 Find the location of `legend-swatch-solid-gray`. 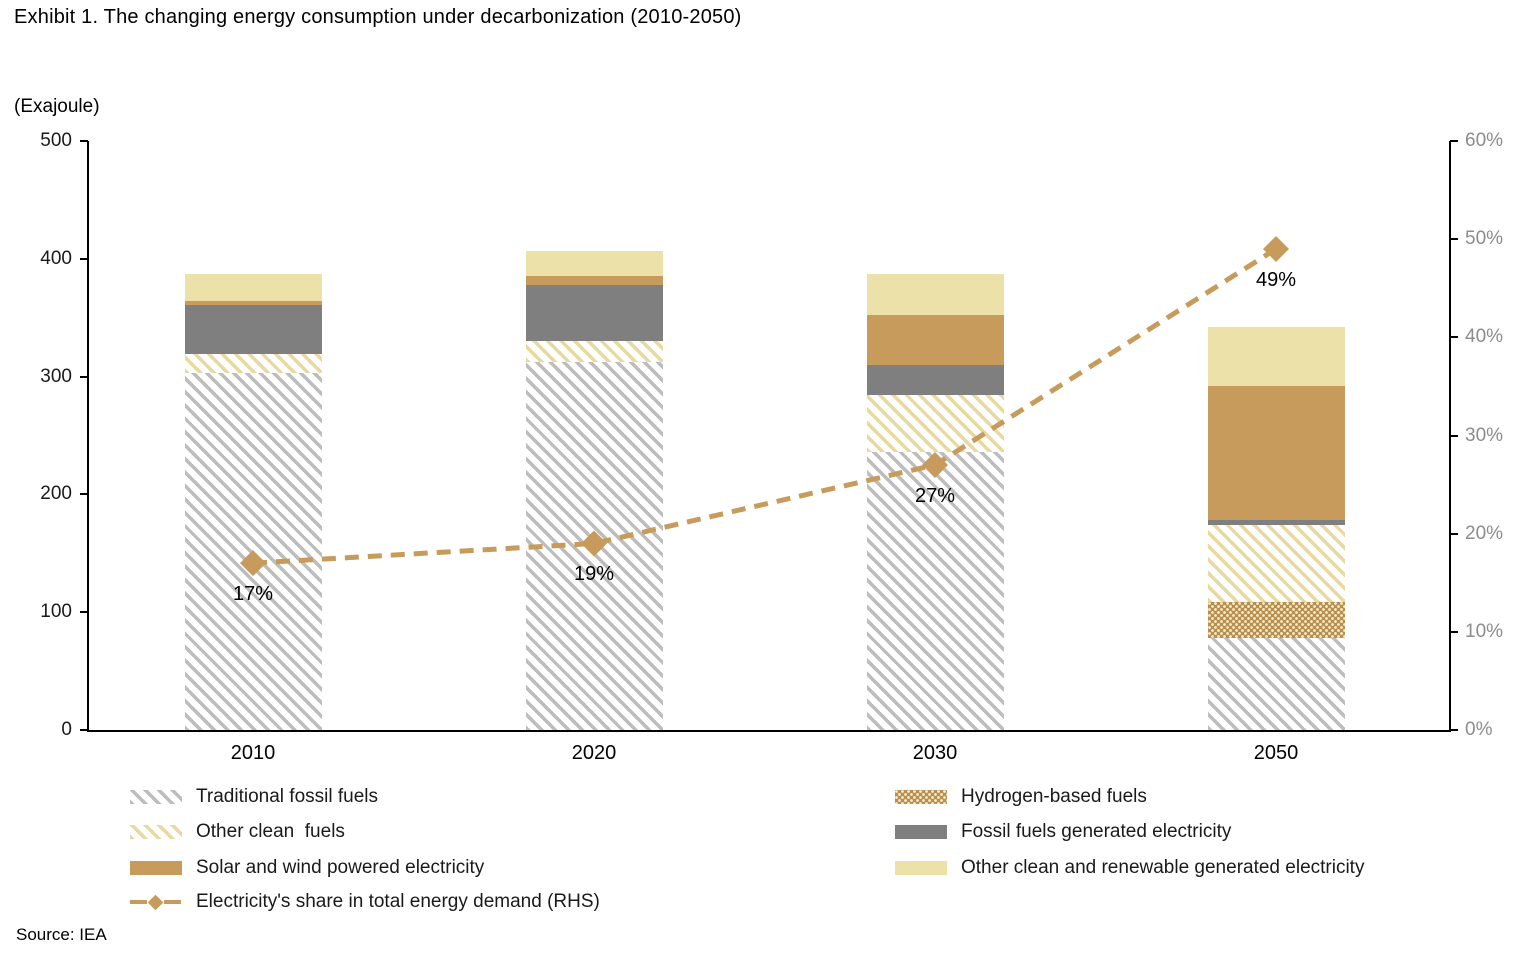

legend-swatch-solid-gray is located at coordinates (921, 832).